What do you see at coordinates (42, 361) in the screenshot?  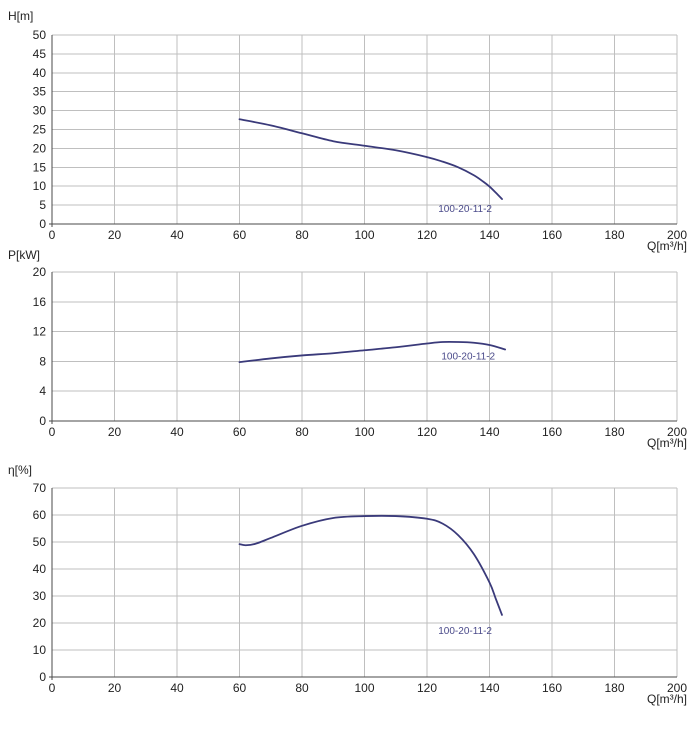 I see `y-tick-label: 8` at bounding box center [42, 361].